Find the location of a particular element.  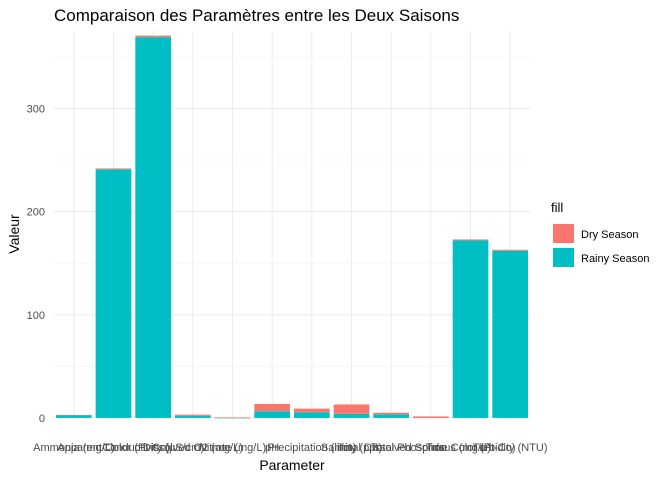

x-tick-label: Apparent Color (Pt-Co) is located at coordinates (113, 448).